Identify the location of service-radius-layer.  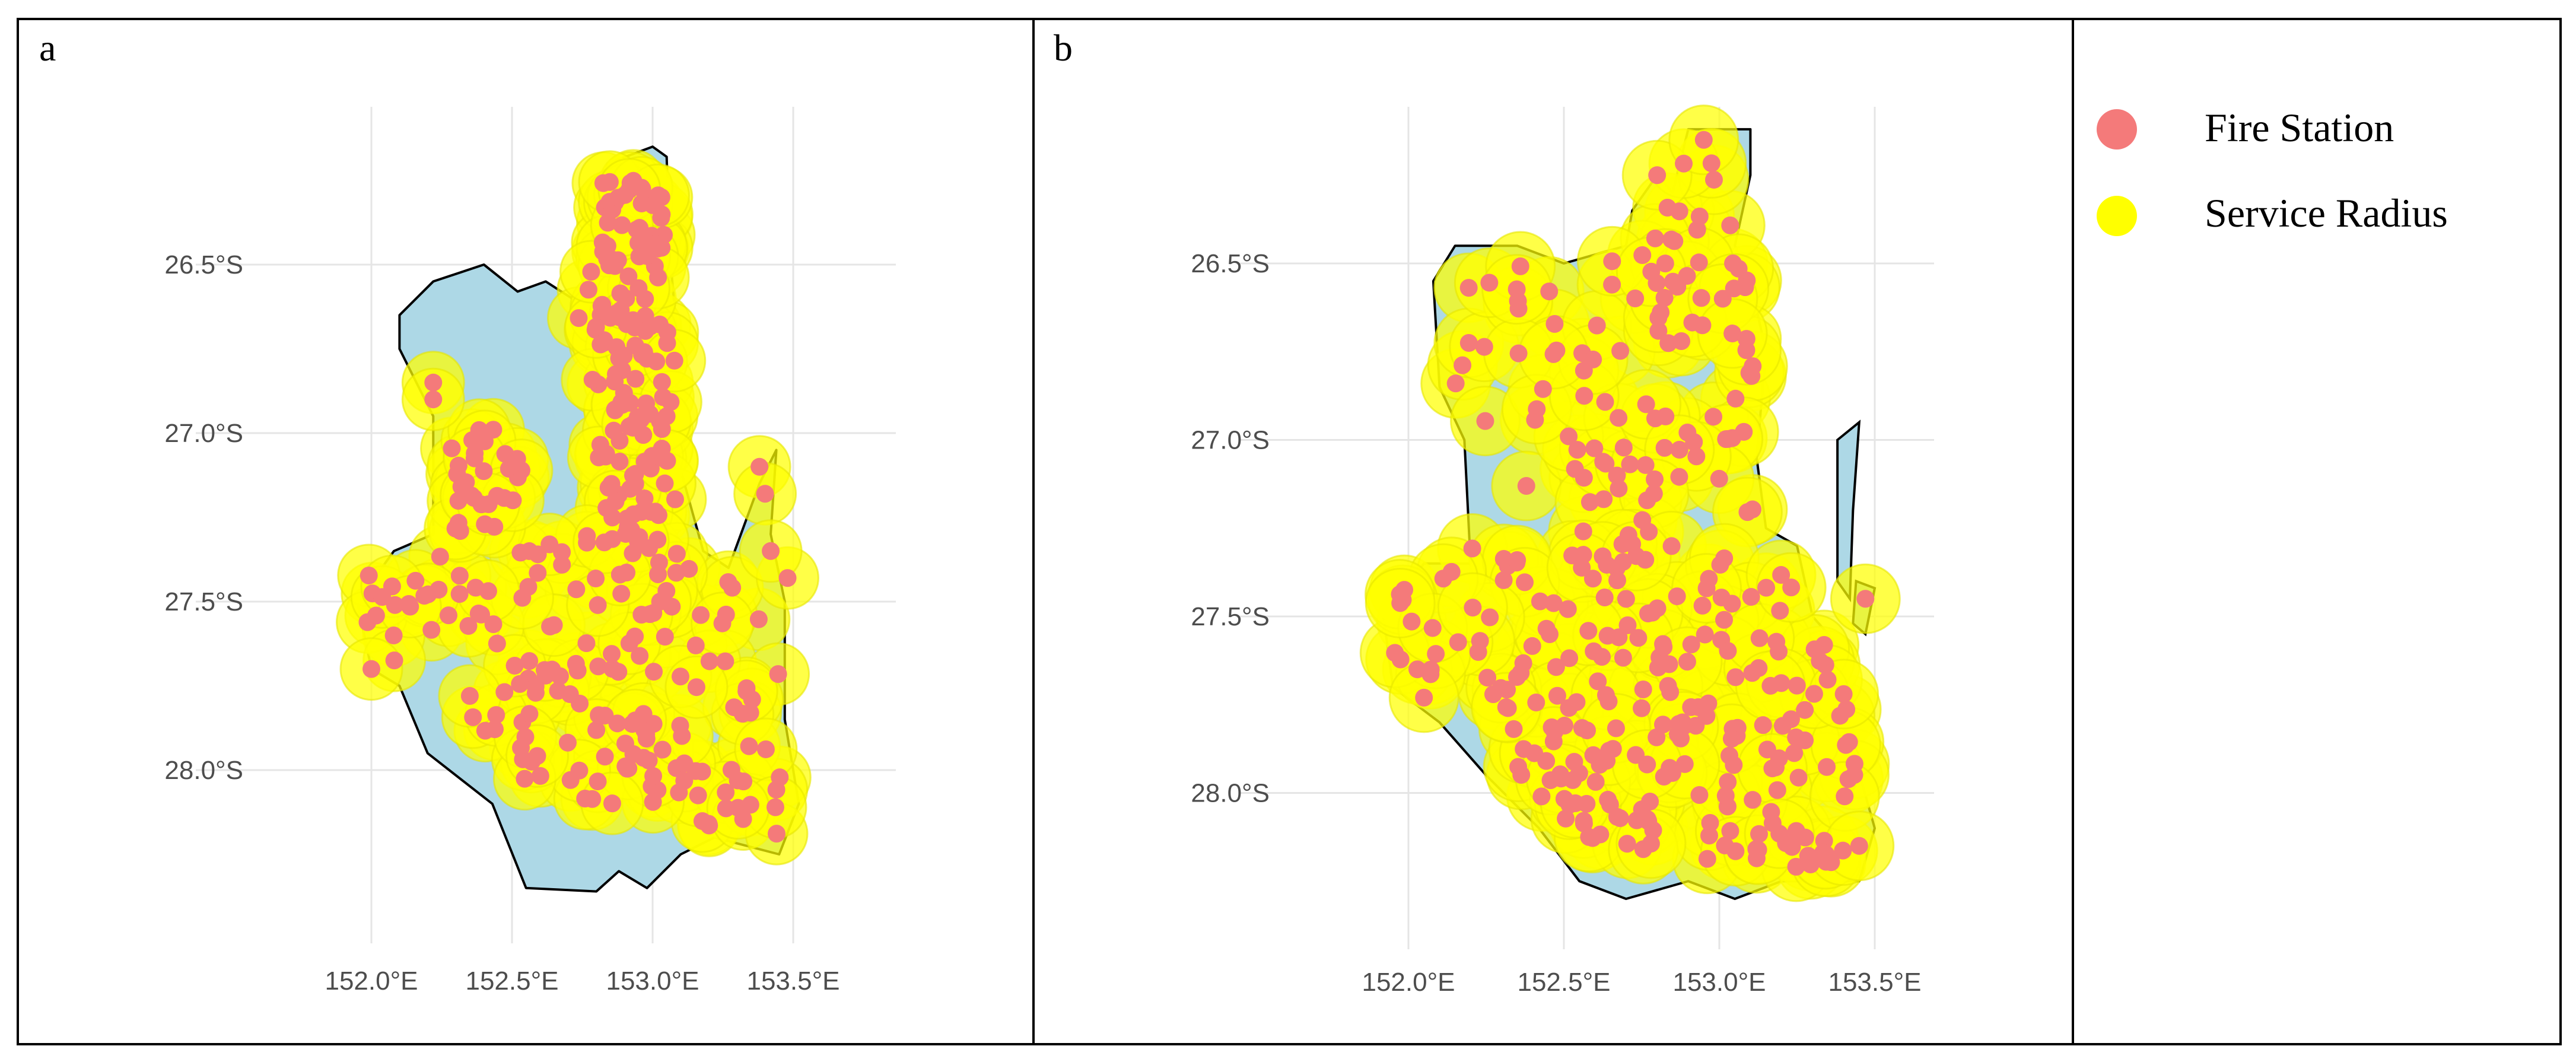
(577, 507).